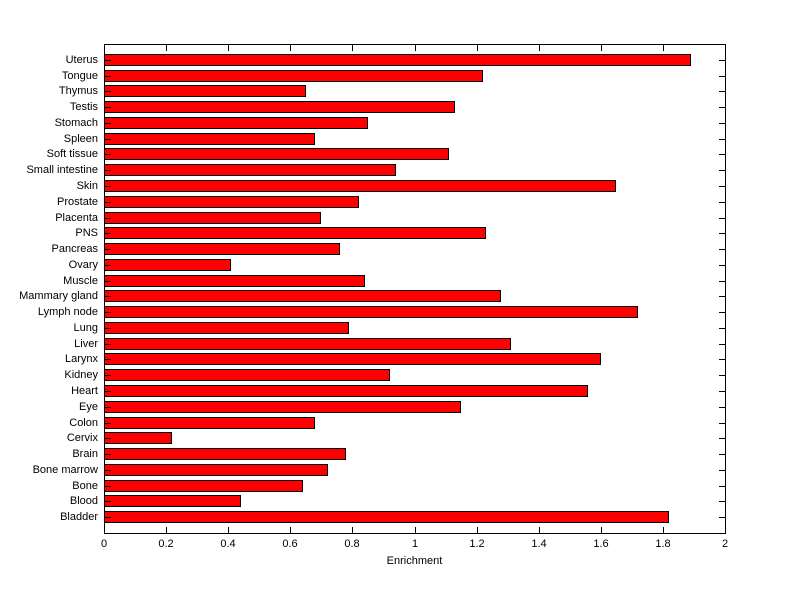 This screenshot has width=800, height=599. I want to click on bar-lung, so click(226, 328).